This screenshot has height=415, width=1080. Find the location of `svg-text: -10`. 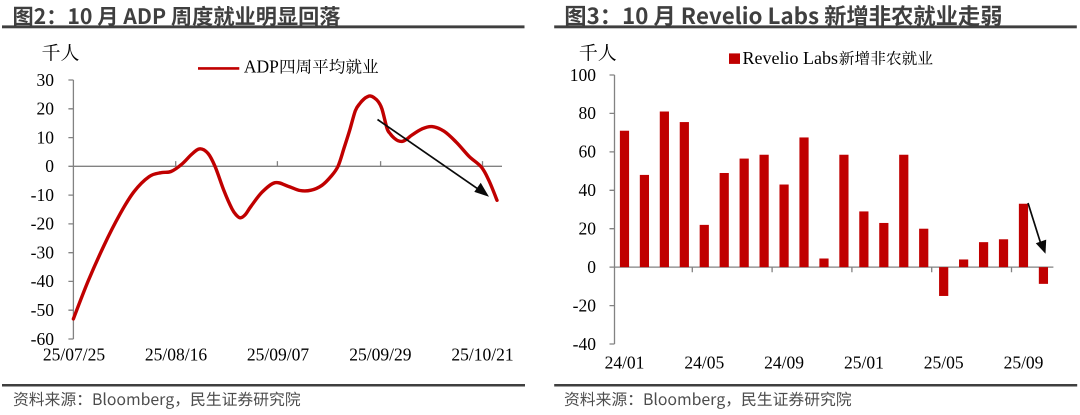

svg-text: -10 is located at coordinates (43, 195).